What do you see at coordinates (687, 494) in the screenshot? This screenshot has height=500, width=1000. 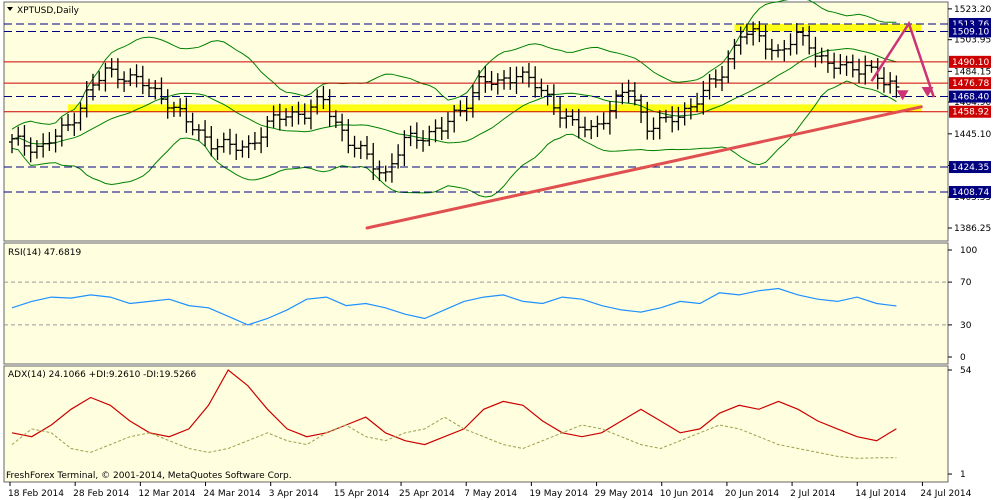 I see `date-tick-label: 10 Jun 2014` at bounding box center [687, 494].